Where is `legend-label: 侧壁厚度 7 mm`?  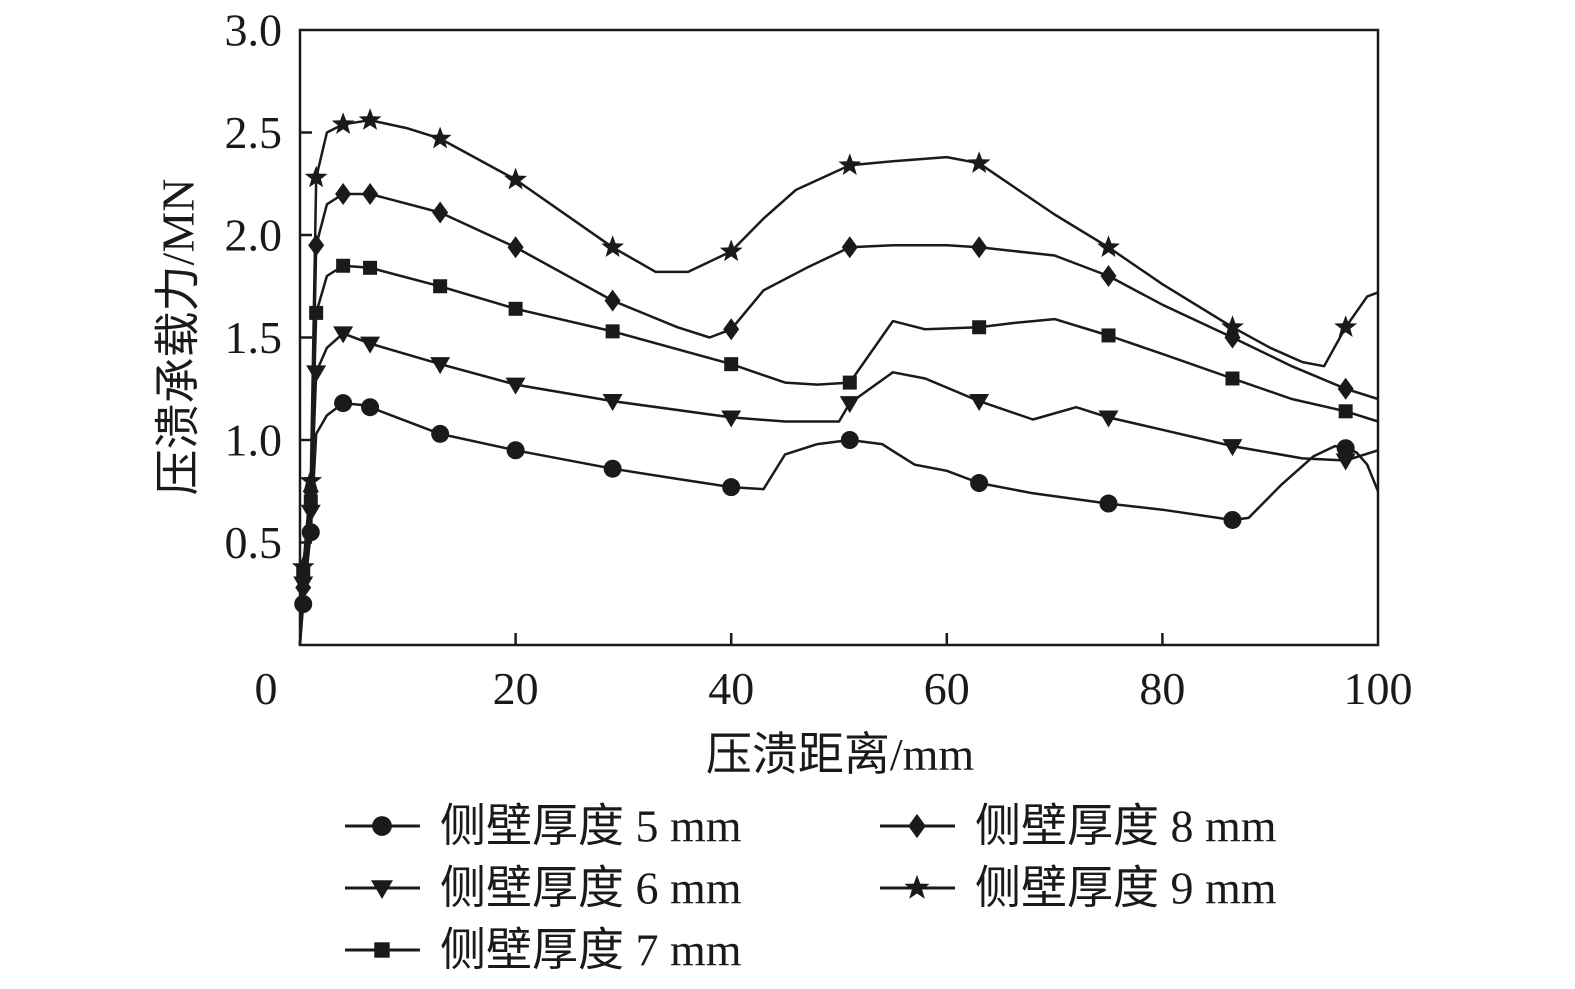 legend-label: 侧壁厚度 7 mm is located at coordinates (591, 950).